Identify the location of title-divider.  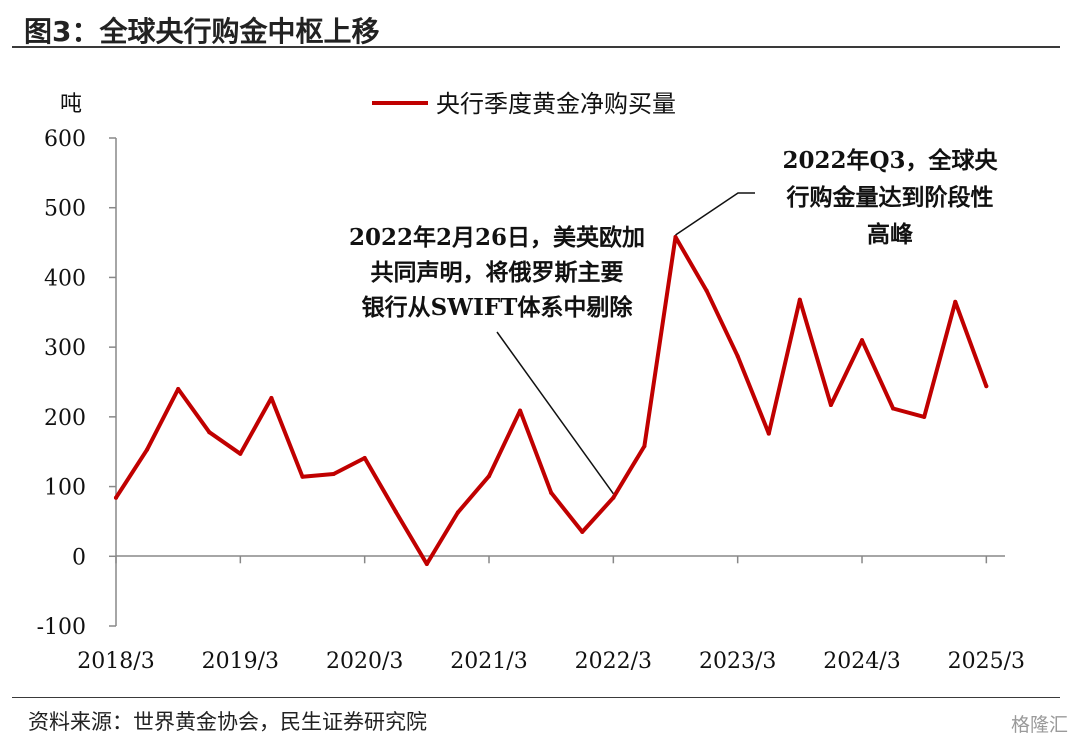
(536, 47).